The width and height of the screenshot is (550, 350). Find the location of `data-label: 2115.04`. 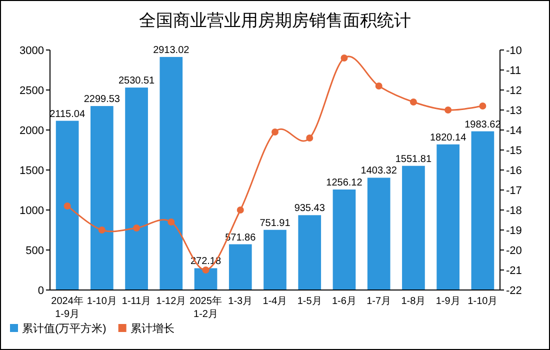

data-label: 2115.04 is located at coordinates (68, 114).